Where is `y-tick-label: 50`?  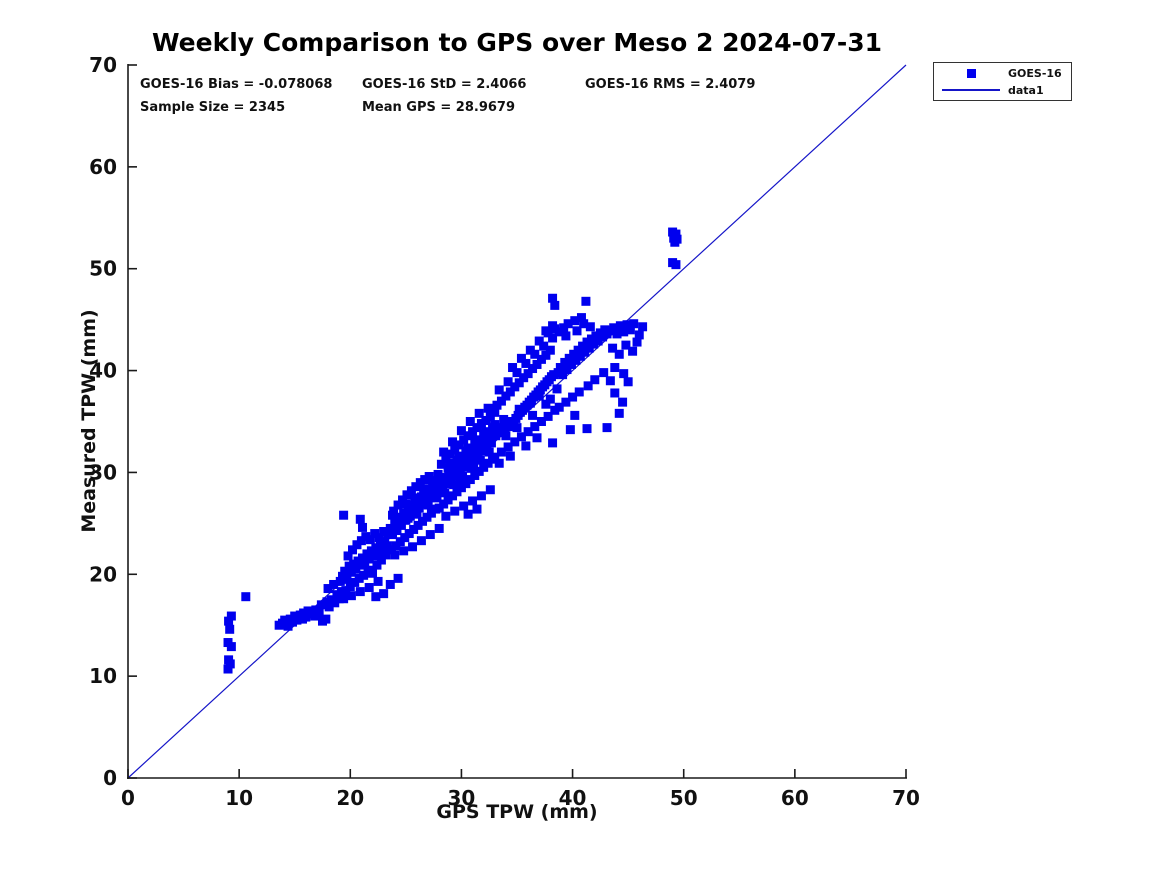
y-tick-label: 50 is located at coordinates (103, 269).